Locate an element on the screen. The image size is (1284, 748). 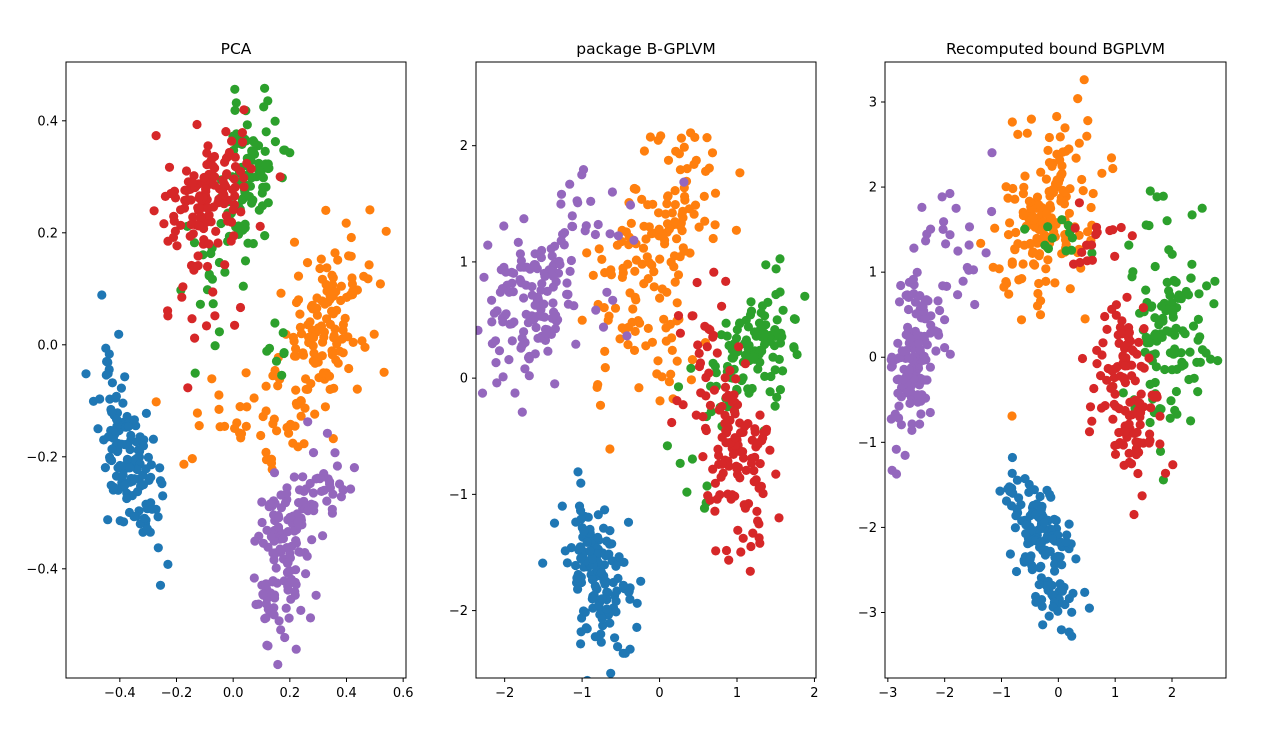
x-tick-label: 0 is located at coordinates (1058, 693).